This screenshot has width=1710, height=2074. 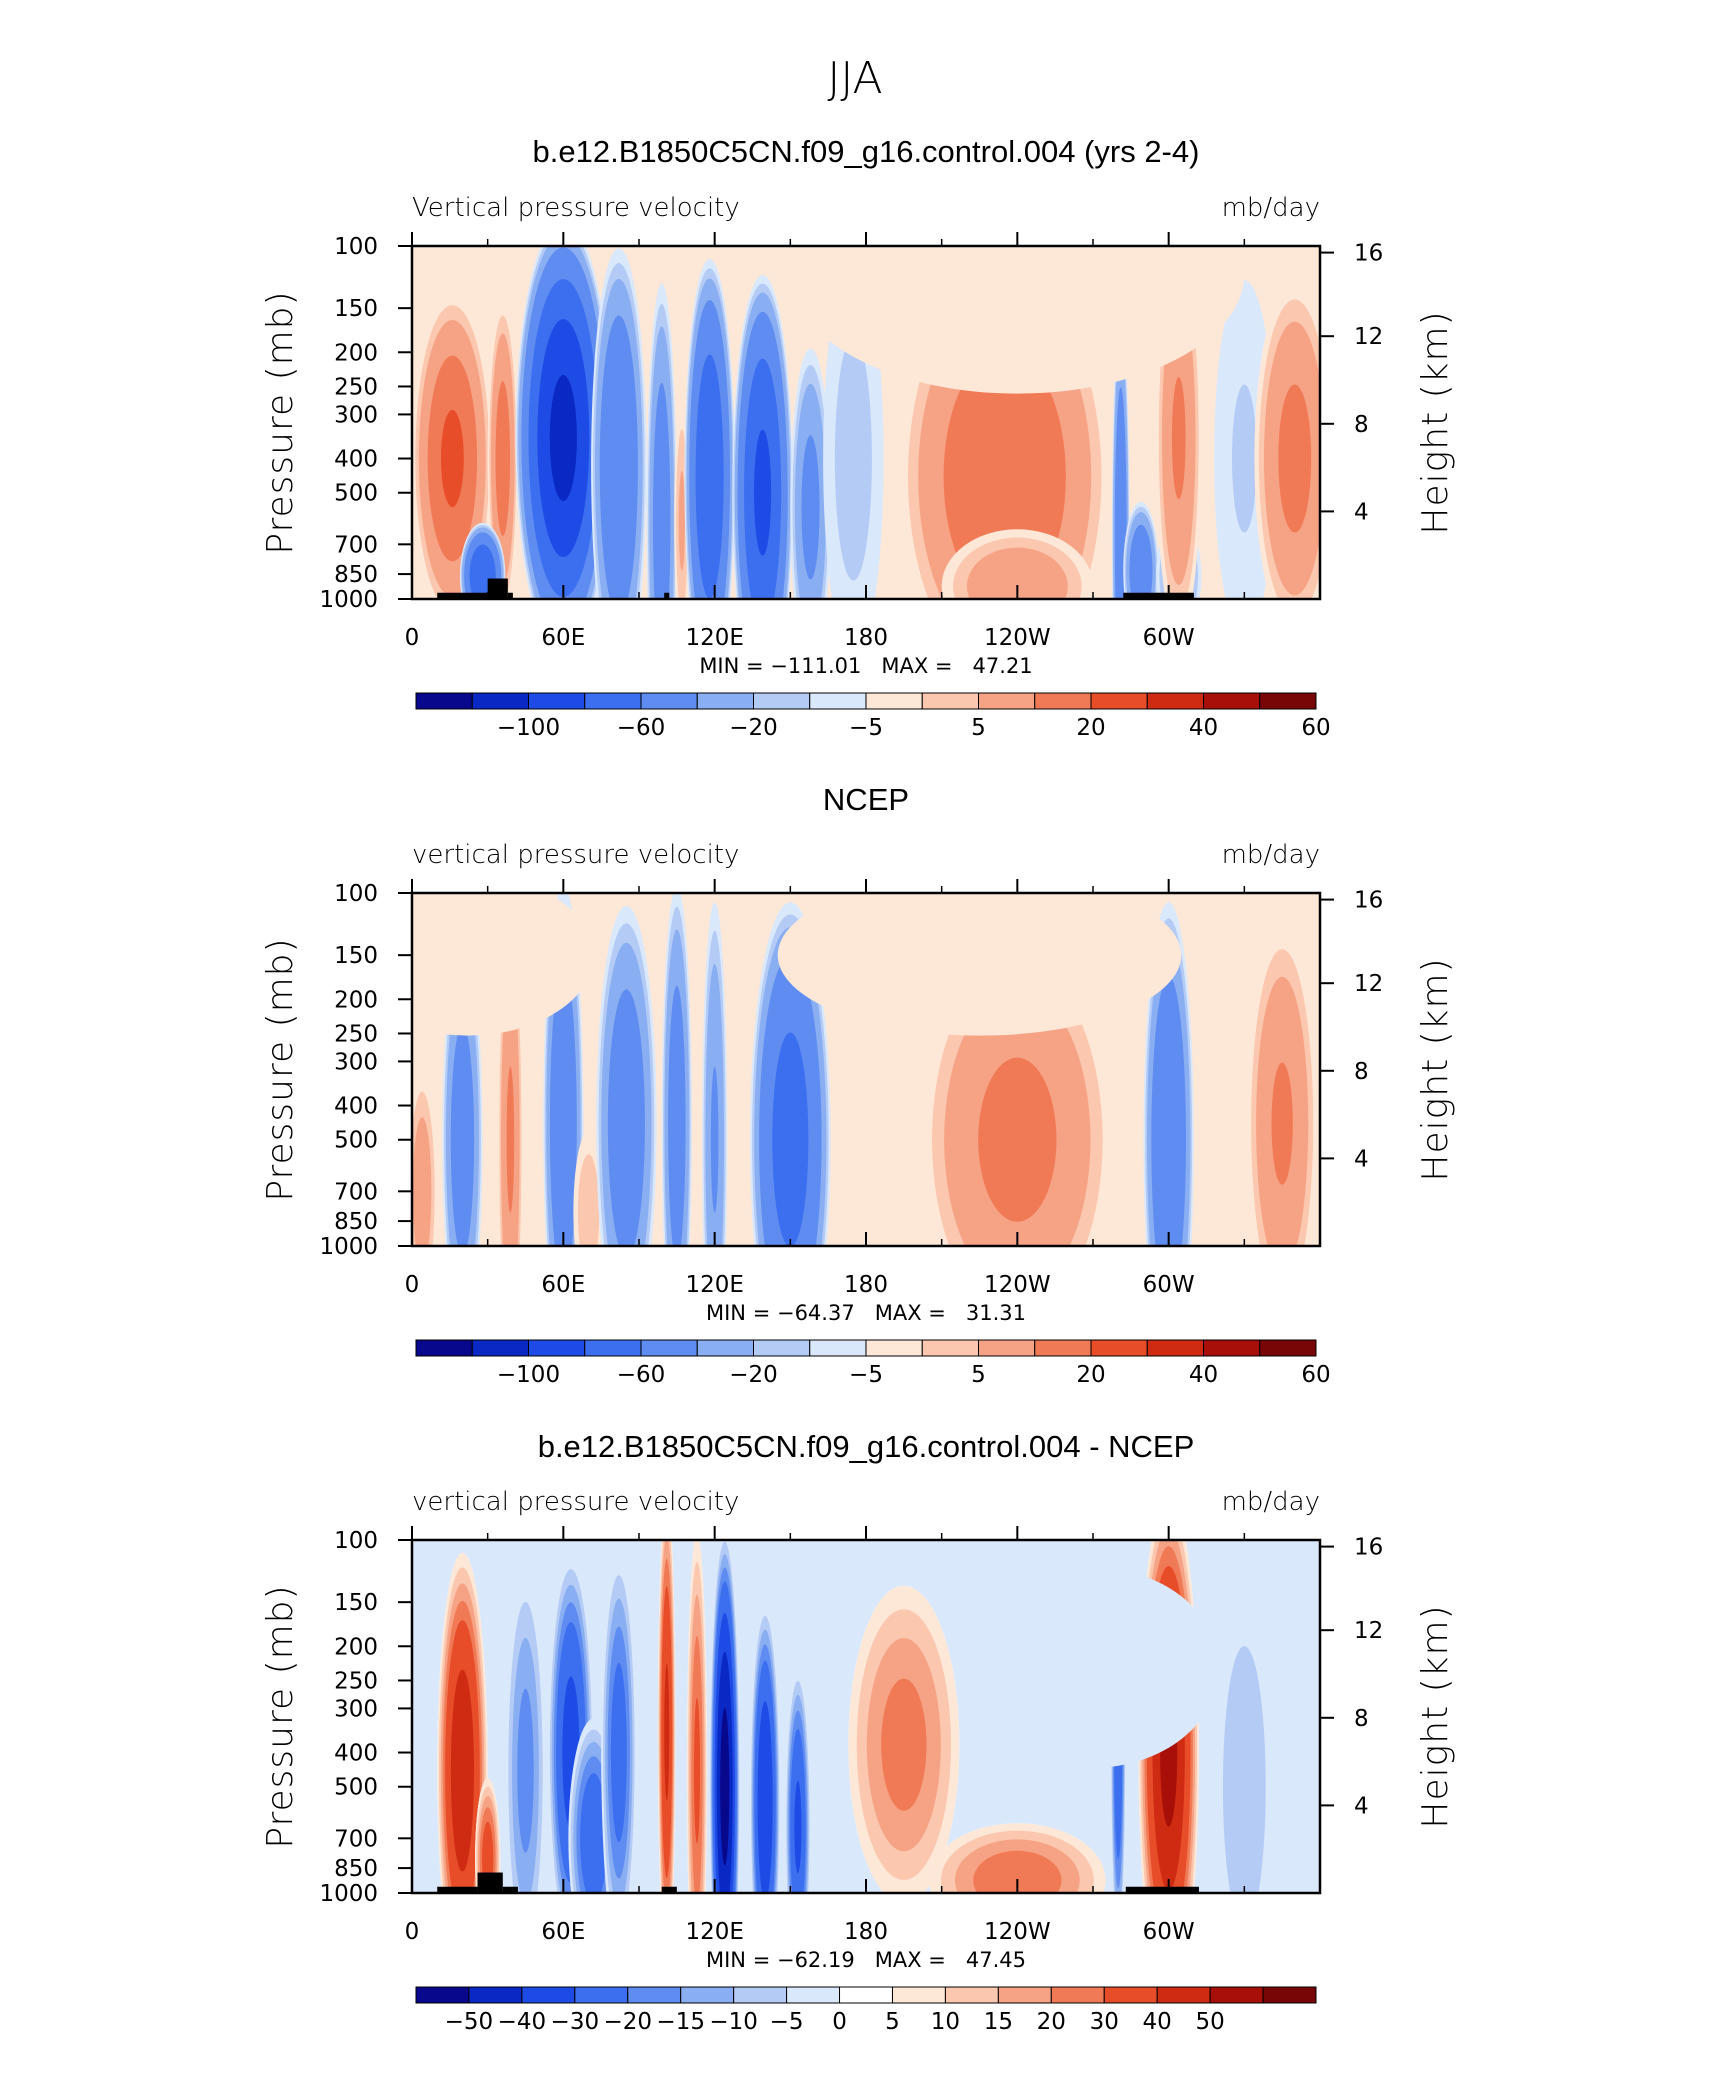 I want to click on panel-1-colorbar-label: −20, so click(x=753, y=728).